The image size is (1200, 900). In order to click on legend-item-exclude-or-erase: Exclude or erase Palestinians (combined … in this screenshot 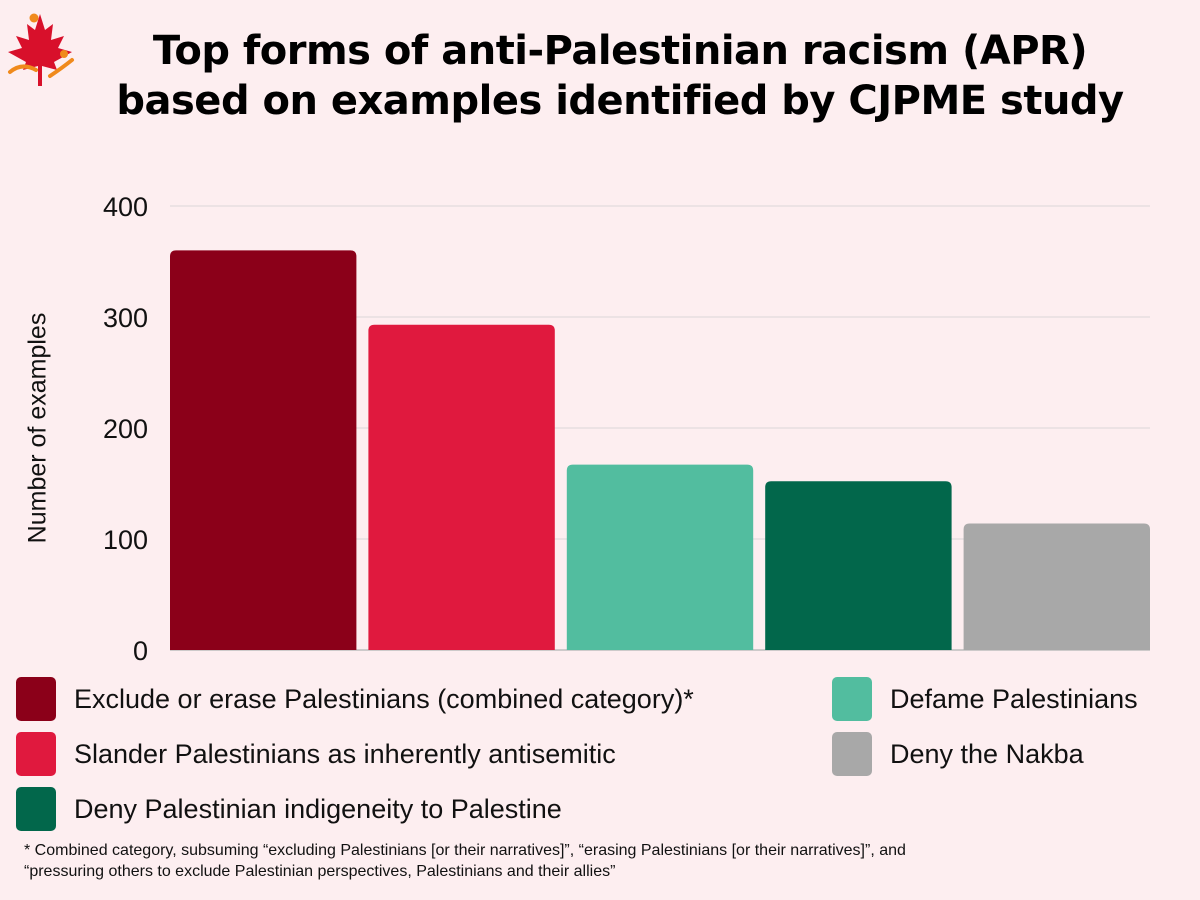, I will do `click(355, 699)`.